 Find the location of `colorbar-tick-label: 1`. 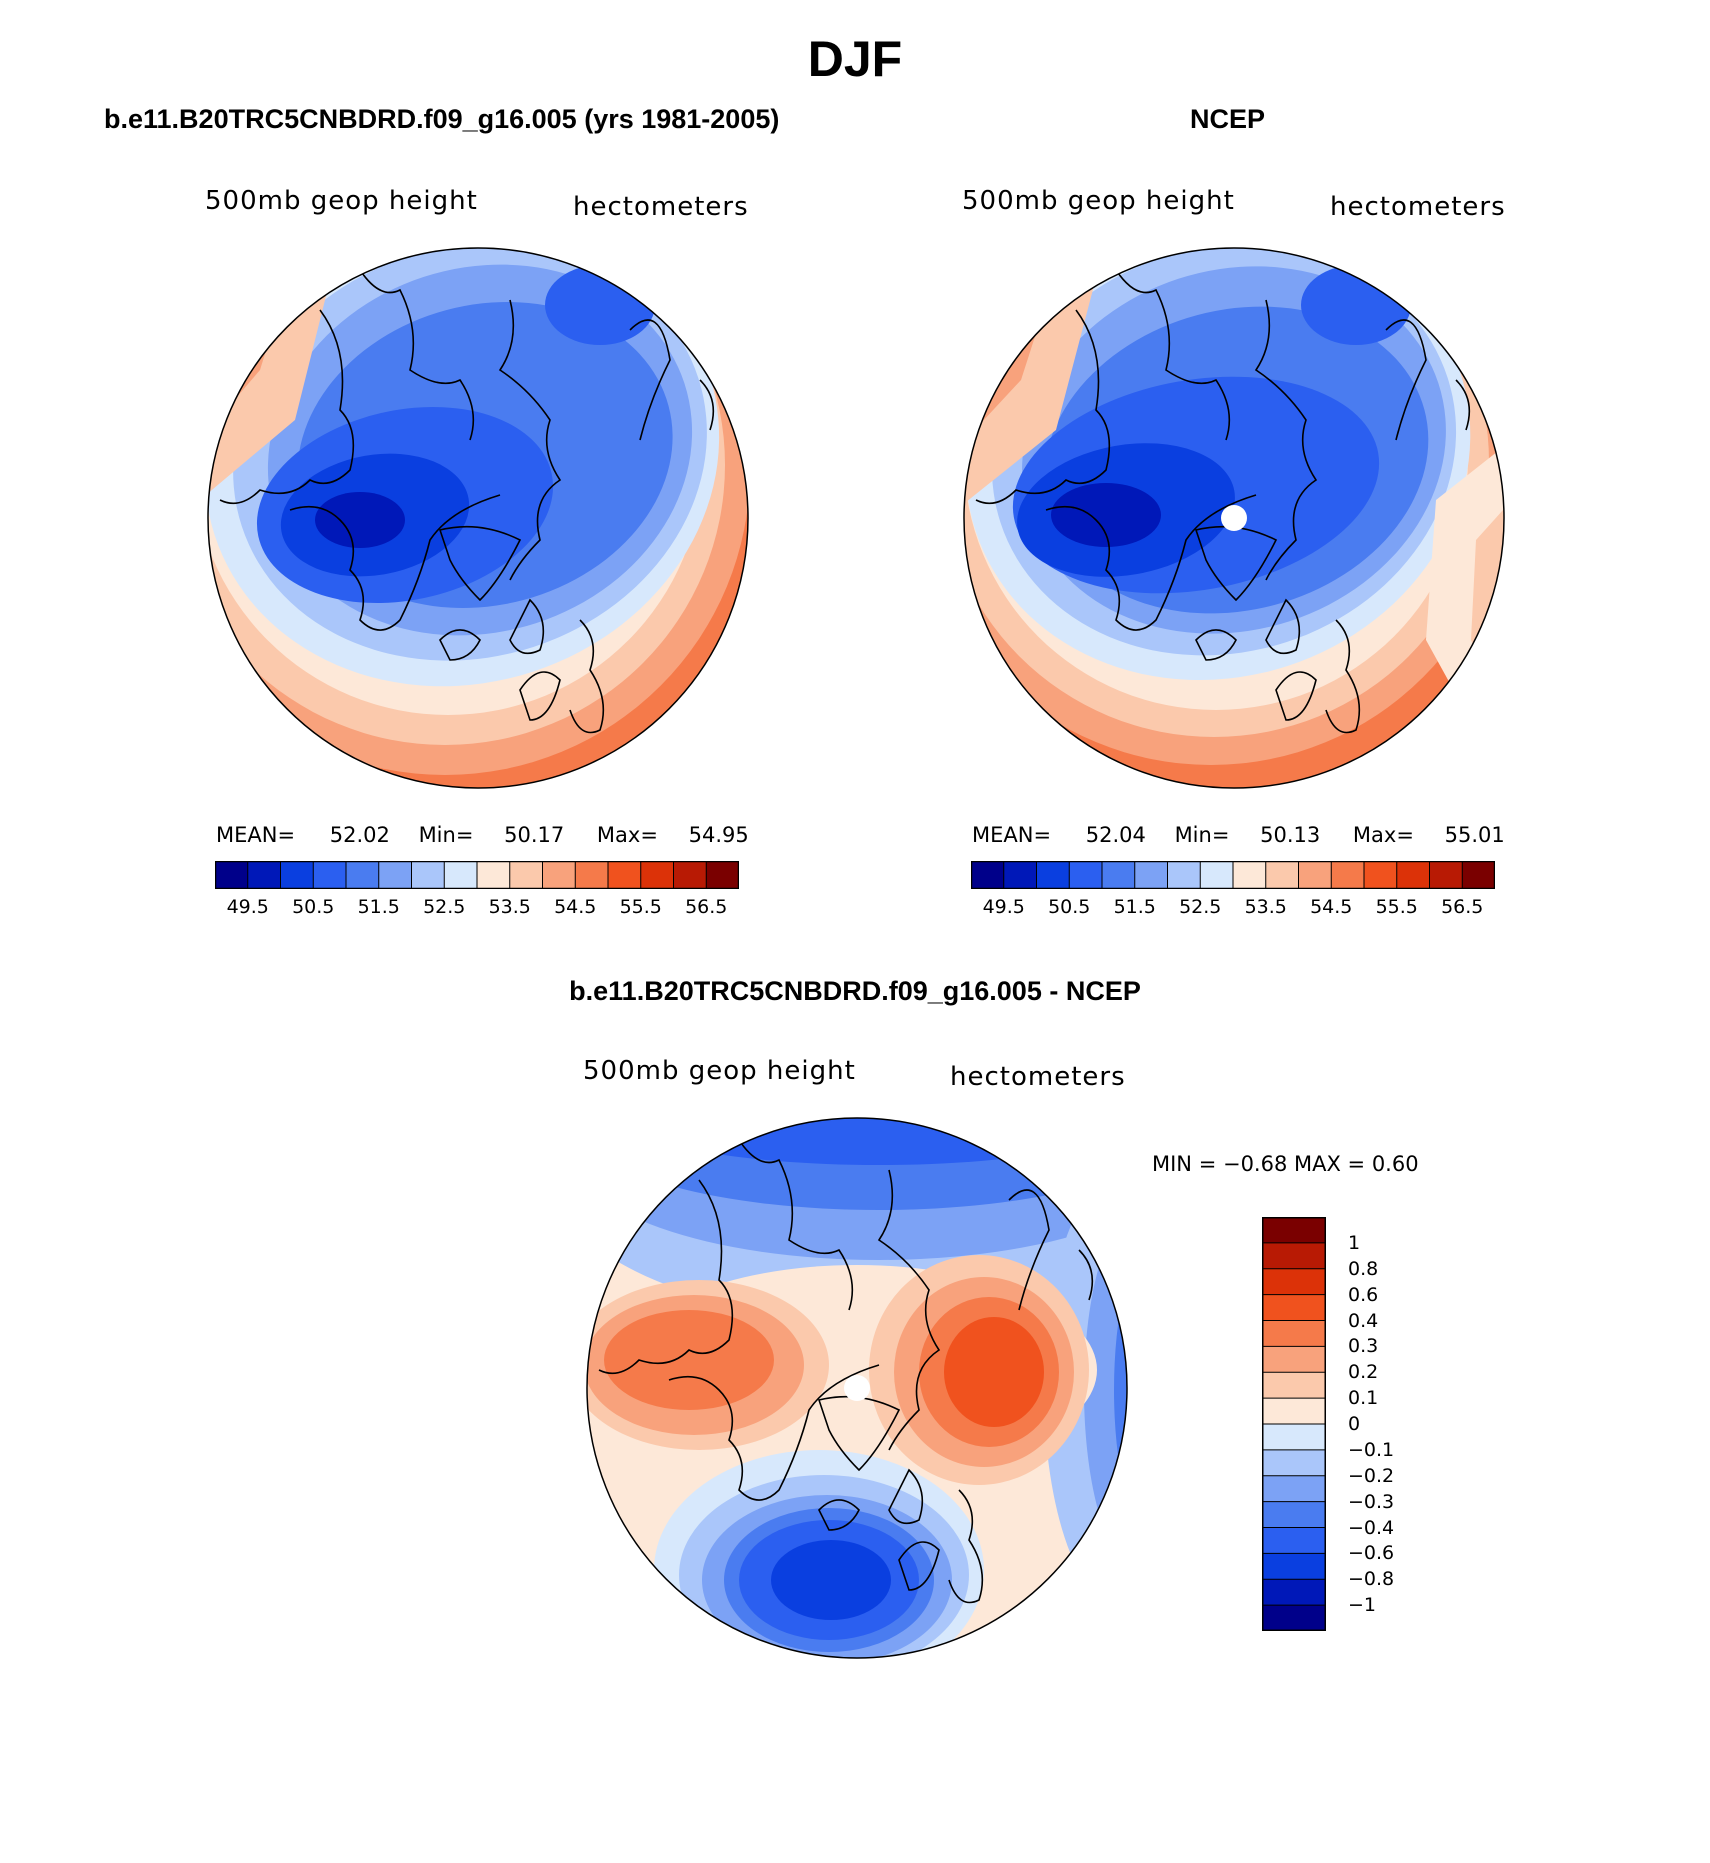

colorbar-tick-label: 1 is located at coordinates (1354, 1242).